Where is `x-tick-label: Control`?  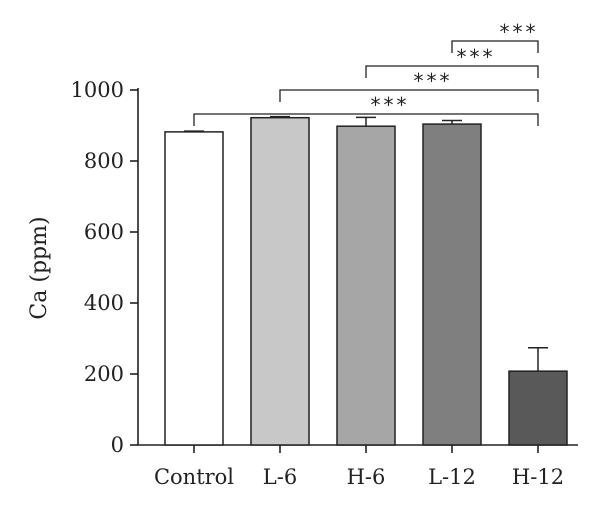
x-tick-label: Control is located at coordinates (194, 477).